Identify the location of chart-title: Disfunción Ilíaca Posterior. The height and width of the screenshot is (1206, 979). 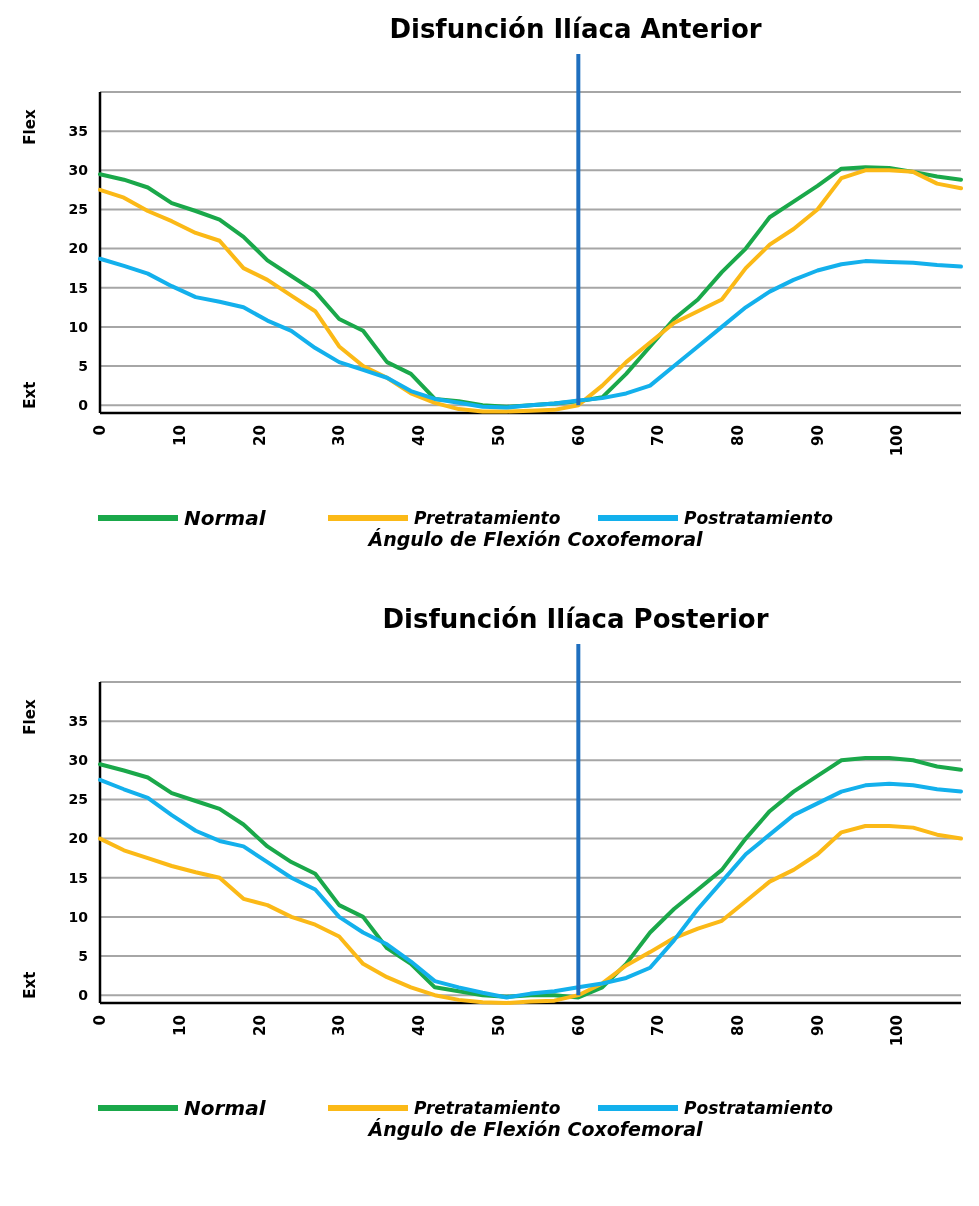
(575, 619).